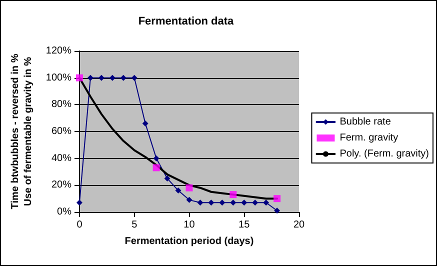 This screenshot has height=266, width=437. Describe the element at coordinates (189, 241) in the screenshot. I see `x-axis-title: Fermentation period (days)` at that location.